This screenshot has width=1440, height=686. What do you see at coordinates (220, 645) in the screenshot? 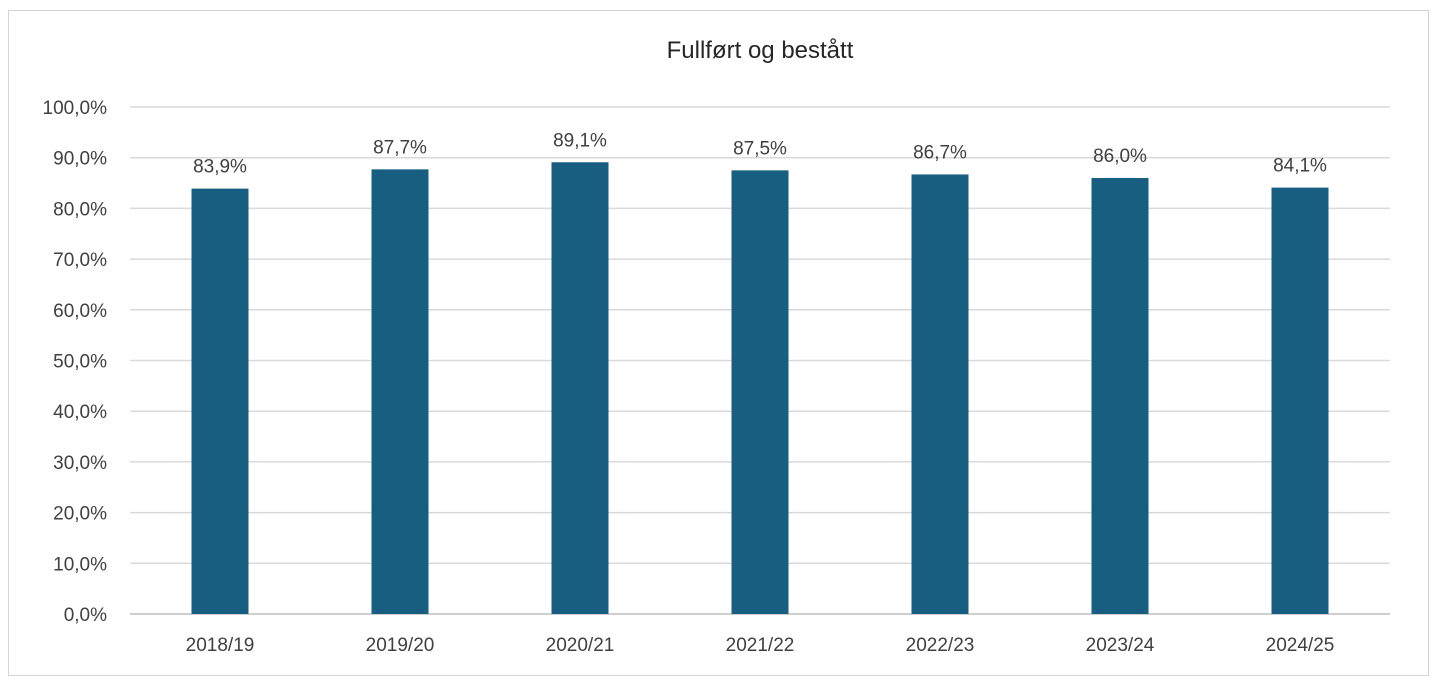
I see `x-tick-label: 2018/19` at bounding box center [220, 645].